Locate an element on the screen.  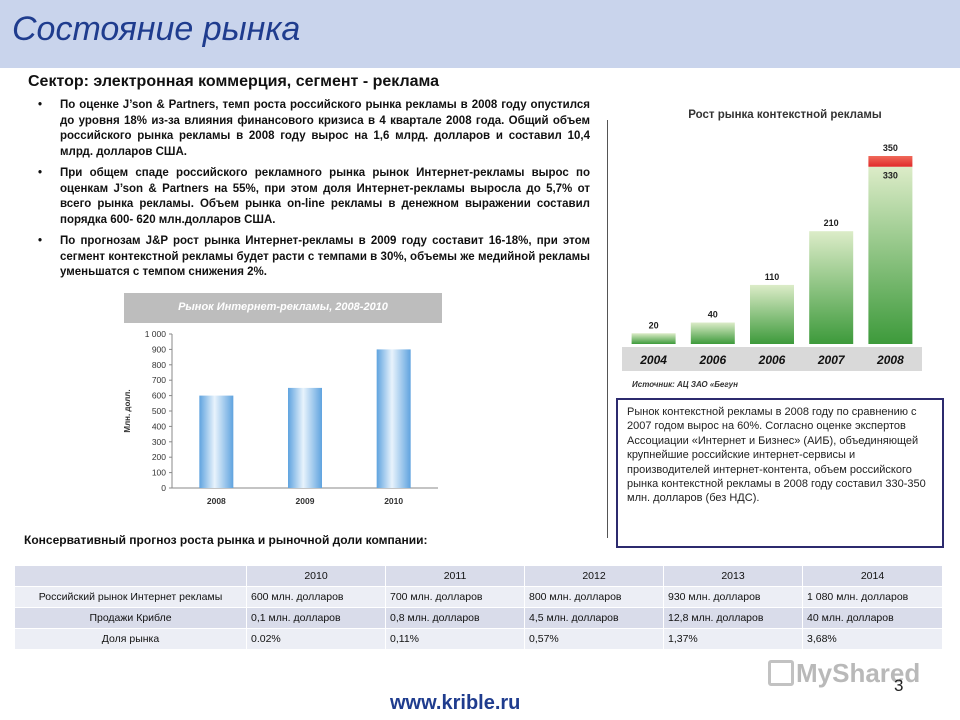
table-cell: 40 млн. долларов is located at coordinates (872, 618).